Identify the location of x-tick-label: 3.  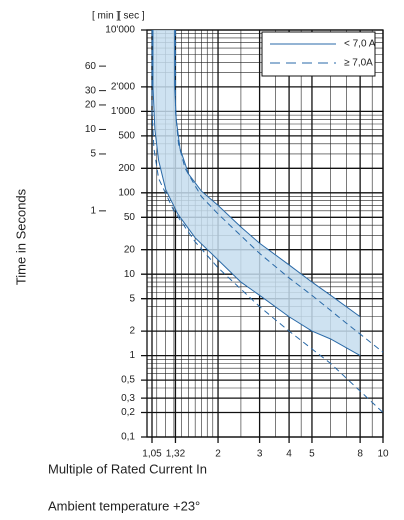
(260, 454).